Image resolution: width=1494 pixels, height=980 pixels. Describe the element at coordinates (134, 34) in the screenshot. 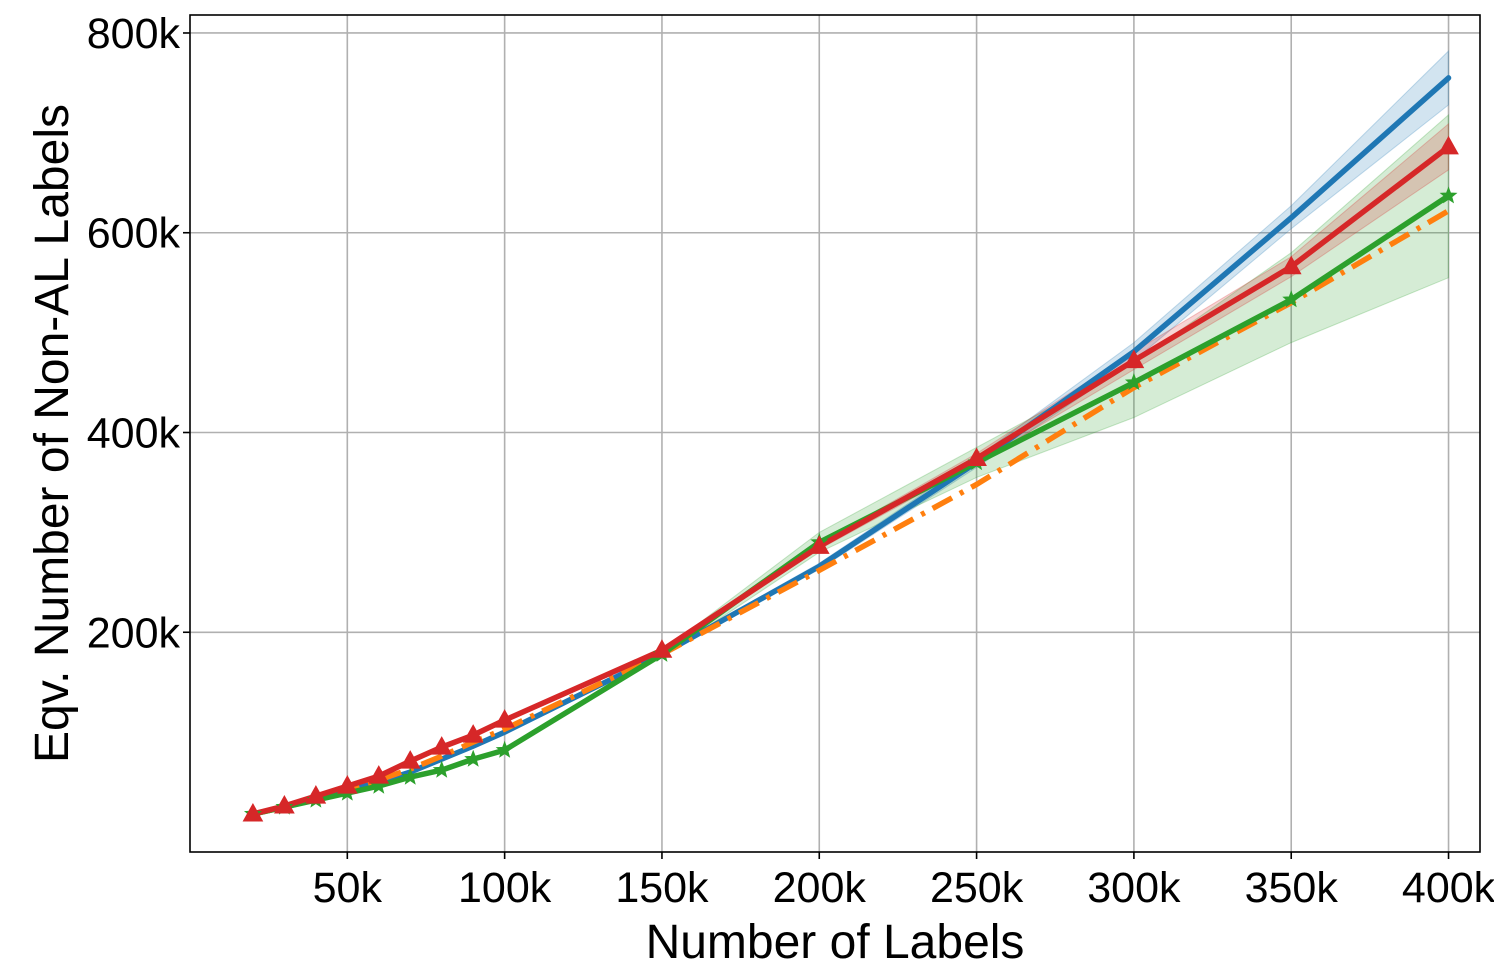

I see `y-tick-label: 800k` at that location.